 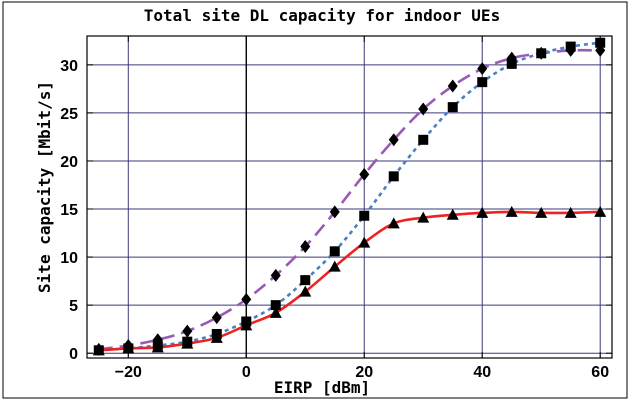 I want to click on x-tick-label: 0, so click(x=246, y=372).